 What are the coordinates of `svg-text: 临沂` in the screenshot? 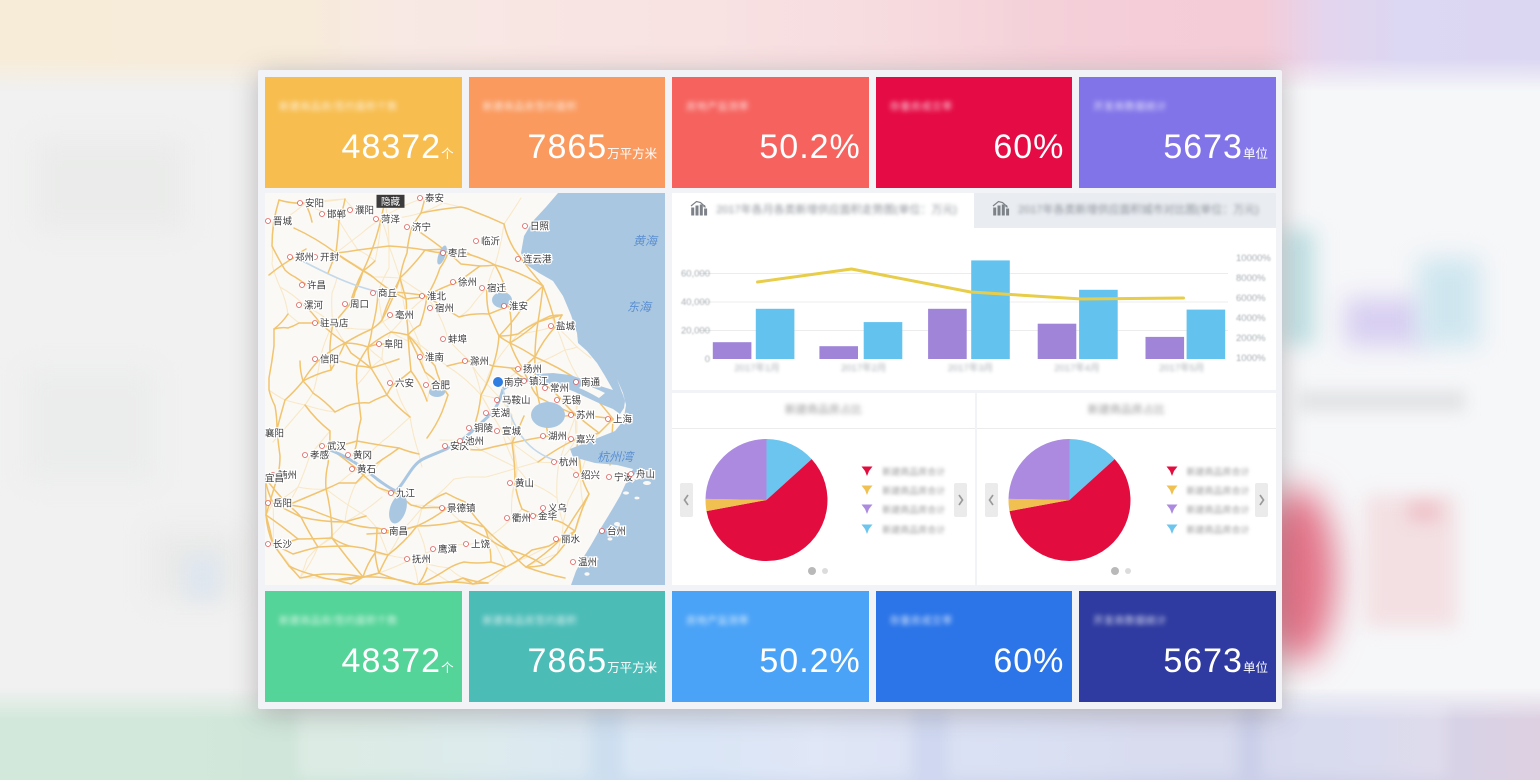 It's located at (491, 242).